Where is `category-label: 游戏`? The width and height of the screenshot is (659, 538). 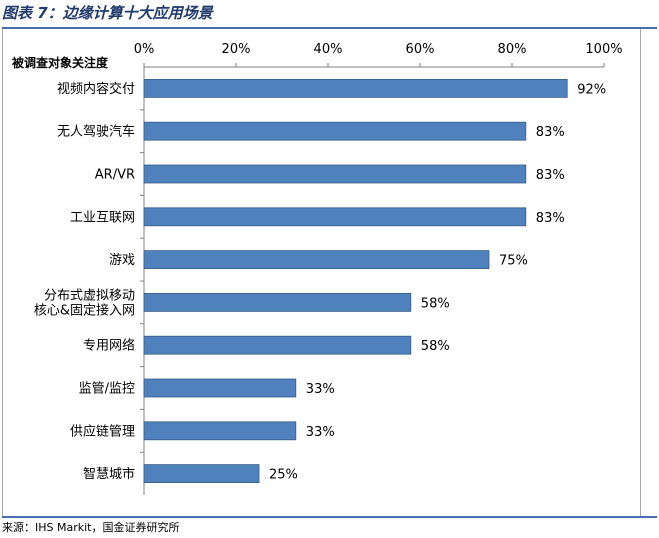 category-label: 游戏 is located at coordinates (122, 260).